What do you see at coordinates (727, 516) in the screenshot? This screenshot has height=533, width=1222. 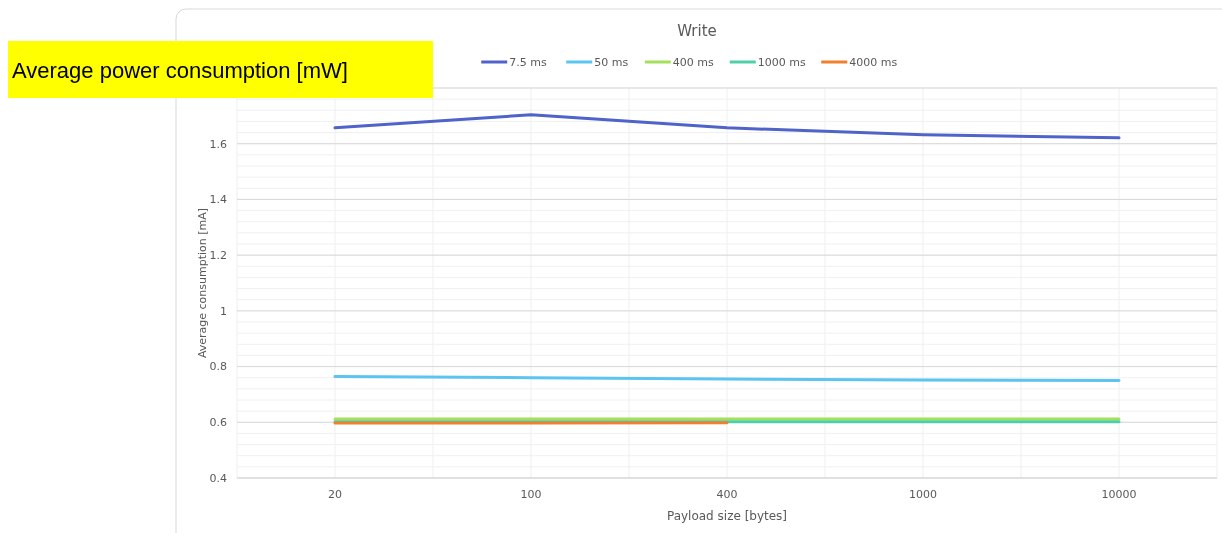 I see `x-axis-title: Payload size [bytes]` at bounding box center [727, 516].